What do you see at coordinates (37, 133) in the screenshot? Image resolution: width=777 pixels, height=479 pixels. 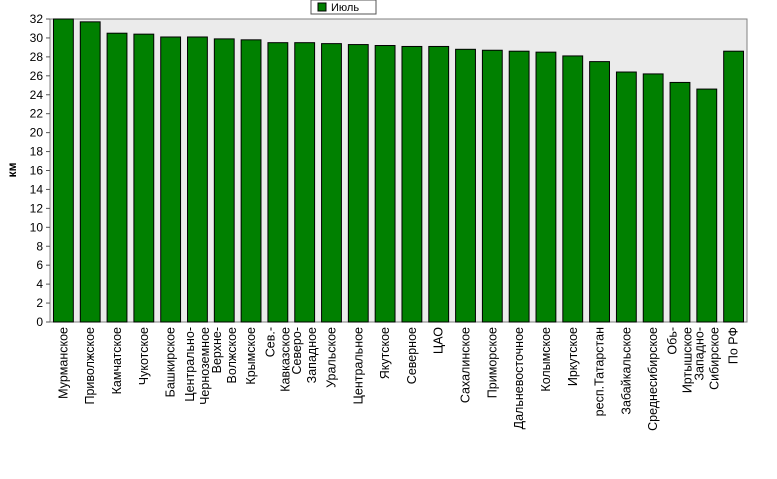 I see `y-tick-label: 20` at bounding box center [37, 133].